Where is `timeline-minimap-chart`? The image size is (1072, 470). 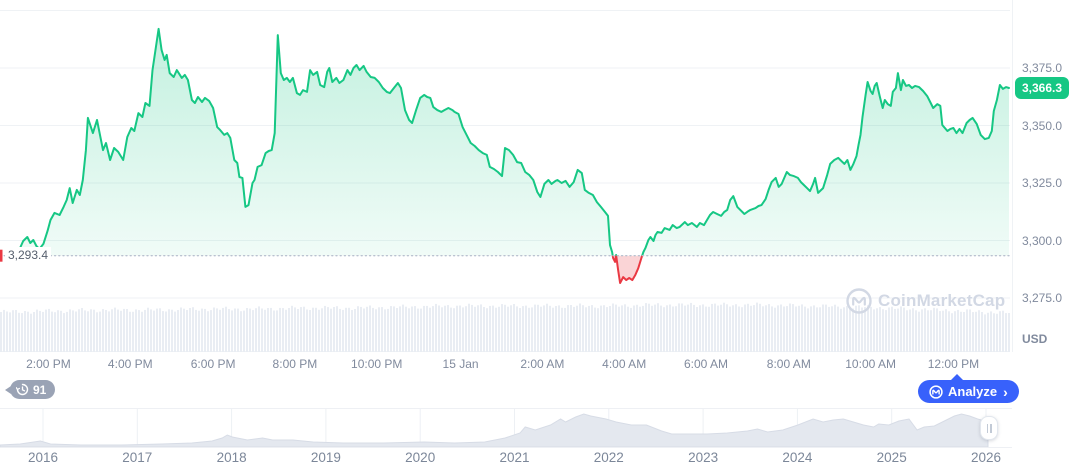 timeline-minimap-chart is located at coordinates (506, 428).